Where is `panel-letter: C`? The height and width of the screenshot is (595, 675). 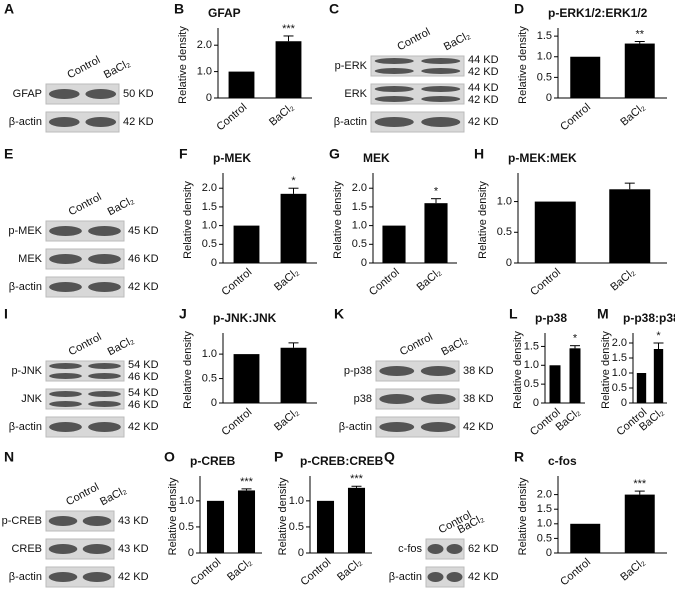 panel-letter: C is located at coordinates (334, 9).